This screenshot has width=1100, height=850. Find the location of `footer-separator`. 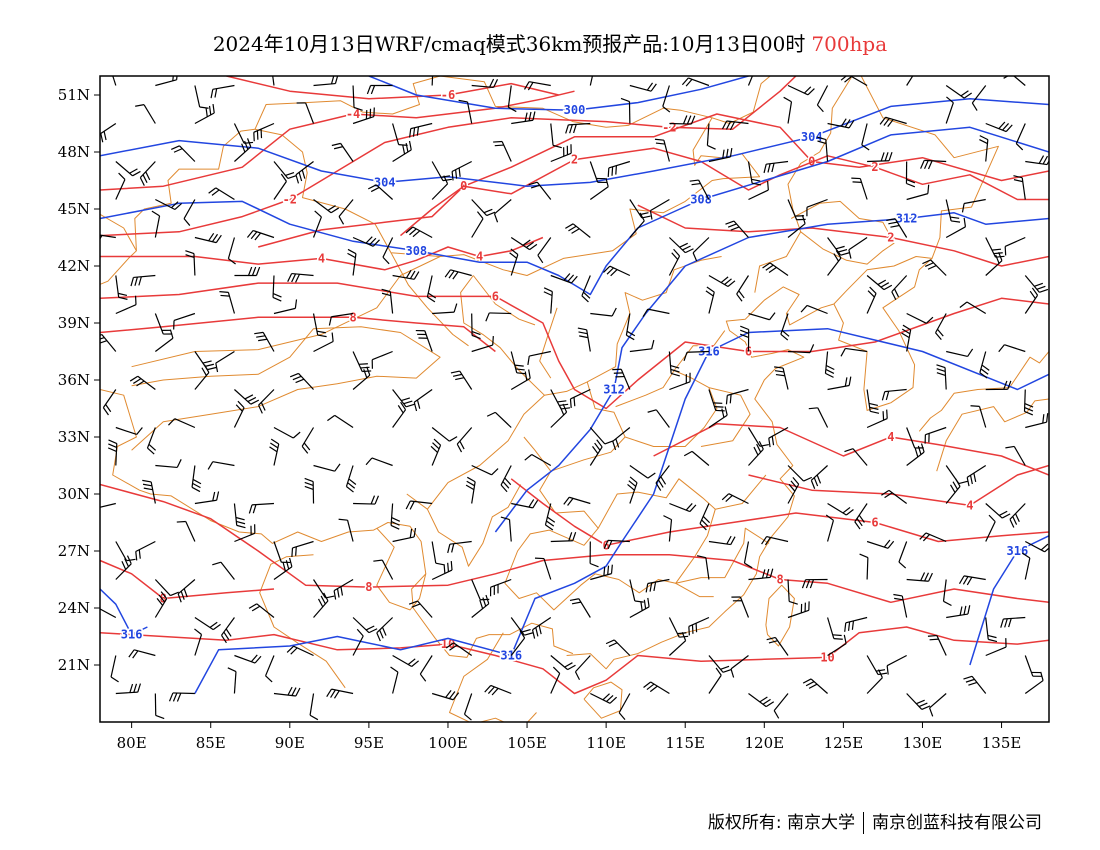

footer-separator is located at coordinates (863, 823).